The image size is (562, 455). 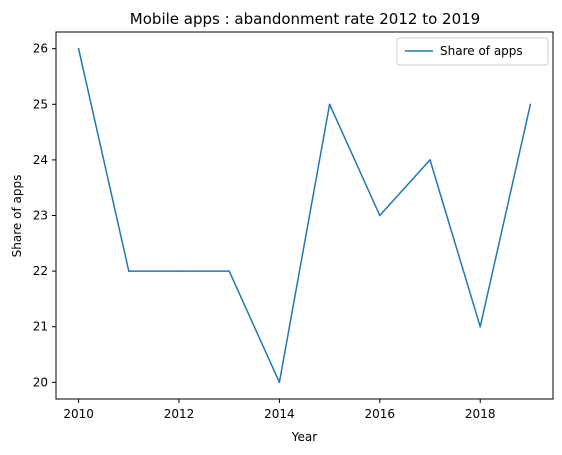 I want to click on y-axis-label: Share of apps, so click(x=17, y=216).